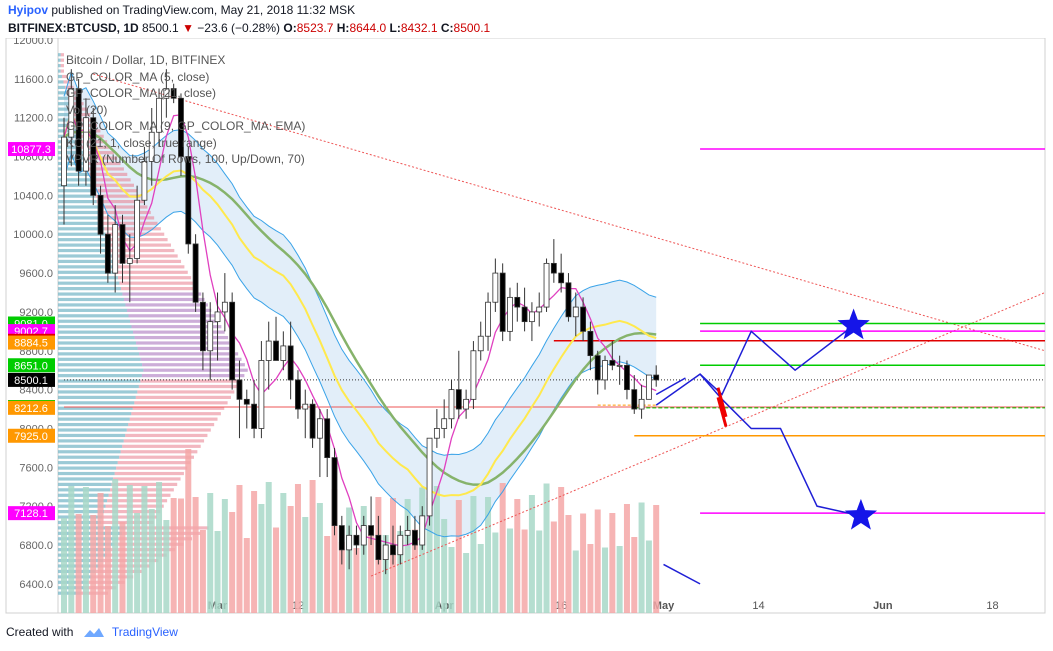 The width and height of the screenshot is (1053, 651). I want to click on author-name: Hyipov, so click(28, 10).